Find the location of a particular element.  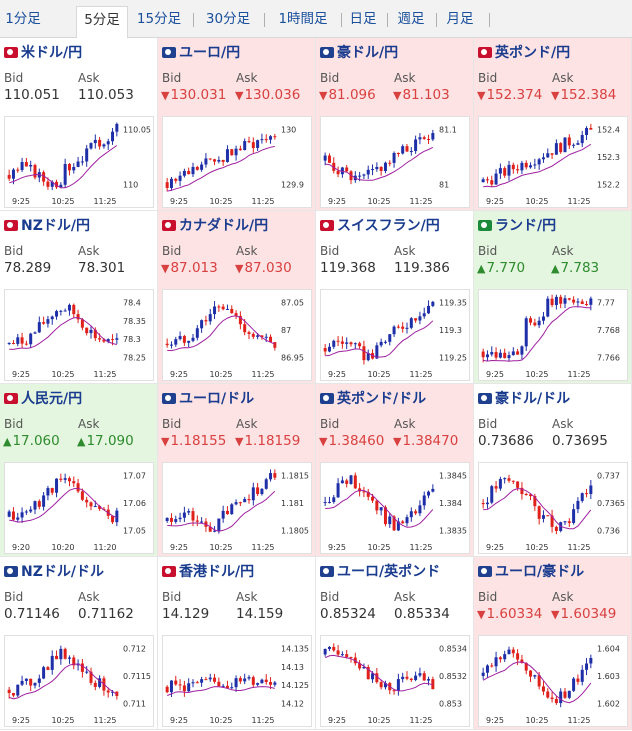

candlestick-chart: 152.4 152.3 152.2 9:25 10:25 11:25 is located at coordinates (553, 162).